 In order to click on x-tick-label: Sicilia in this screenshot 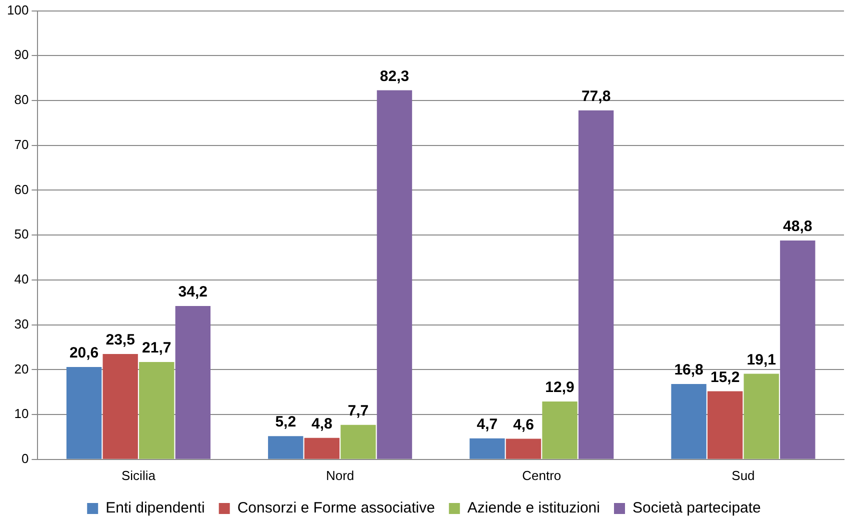, I will do `click(138, 475)`.